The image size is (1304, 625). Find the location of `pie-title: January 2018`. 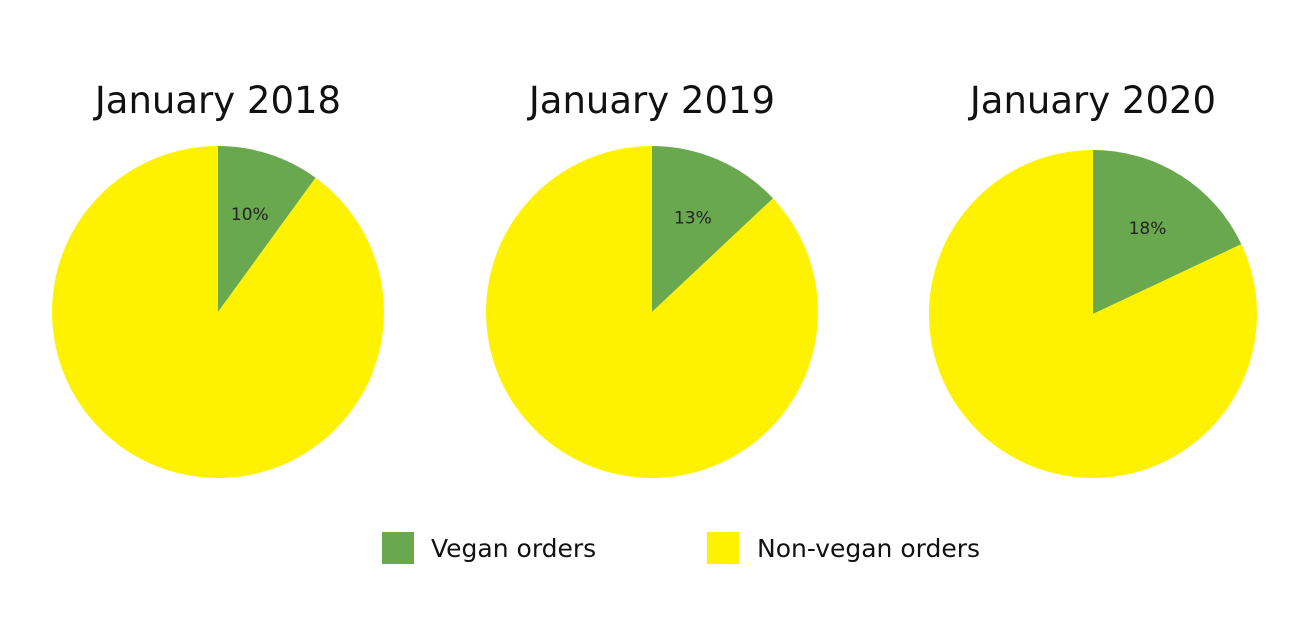

pie-title: January 2018 is located at coordinates (217, 100).